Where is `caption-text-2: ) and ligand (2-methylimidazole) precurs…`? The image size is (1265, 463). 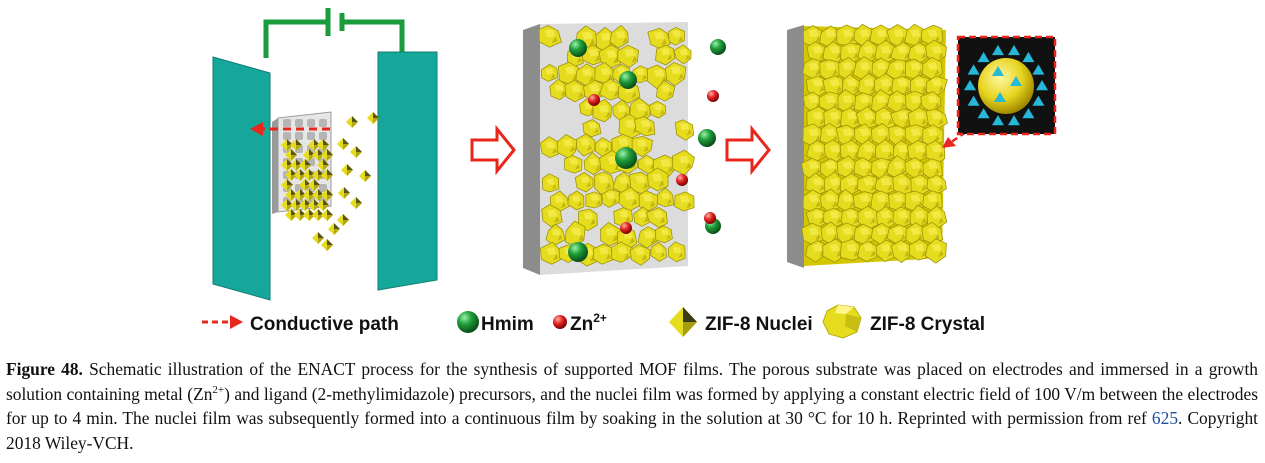 caption-text-2: ) and ligand (2-methylimidazole) precurs… is located at coordinates (632, 406).